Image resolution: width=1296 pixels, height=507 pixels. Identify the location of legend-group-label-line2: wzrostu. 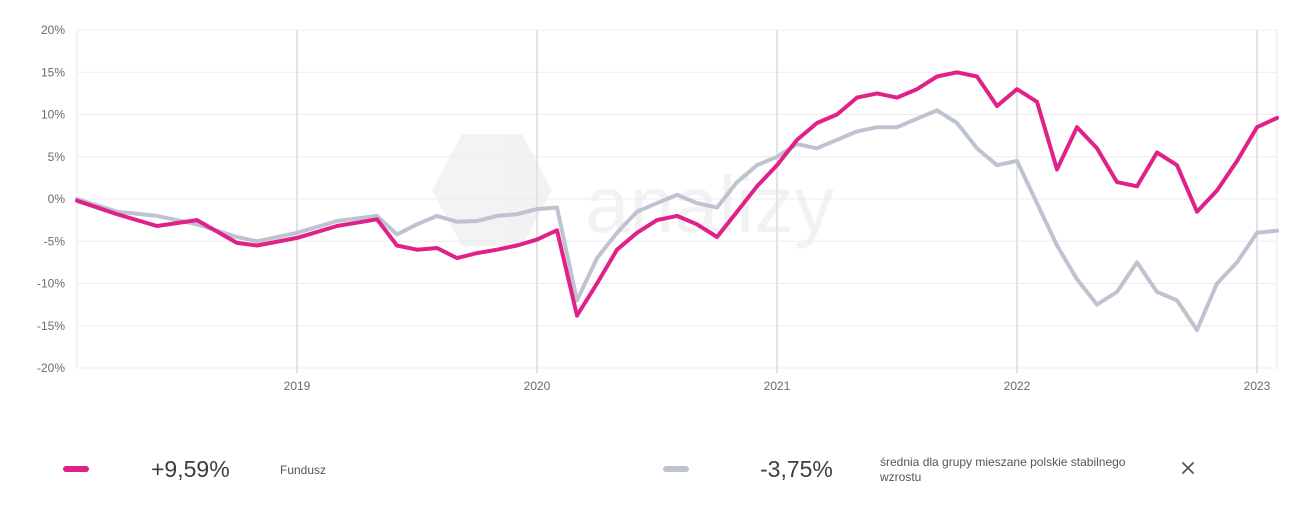
(901, 477).